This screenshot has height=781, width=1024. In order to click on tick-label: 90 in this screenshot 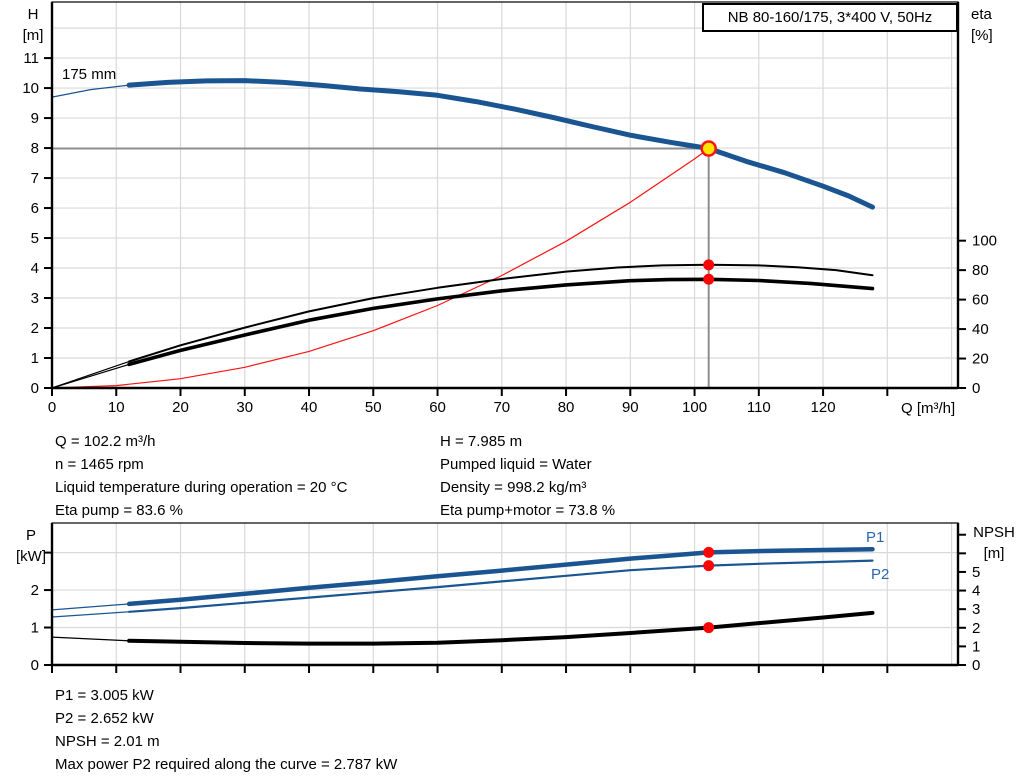, I will do `click(630, 407)`.